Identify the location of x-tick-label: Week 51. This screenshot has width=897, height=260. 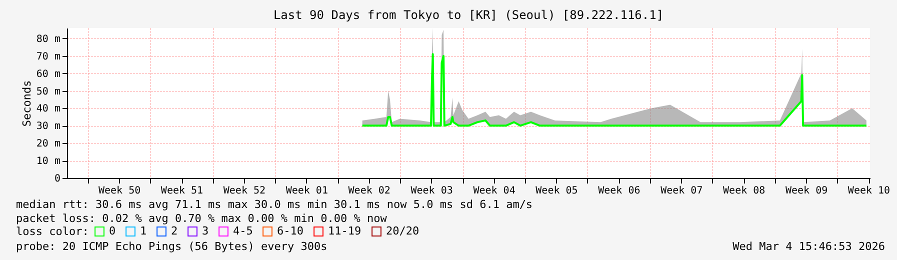
(182, 191).